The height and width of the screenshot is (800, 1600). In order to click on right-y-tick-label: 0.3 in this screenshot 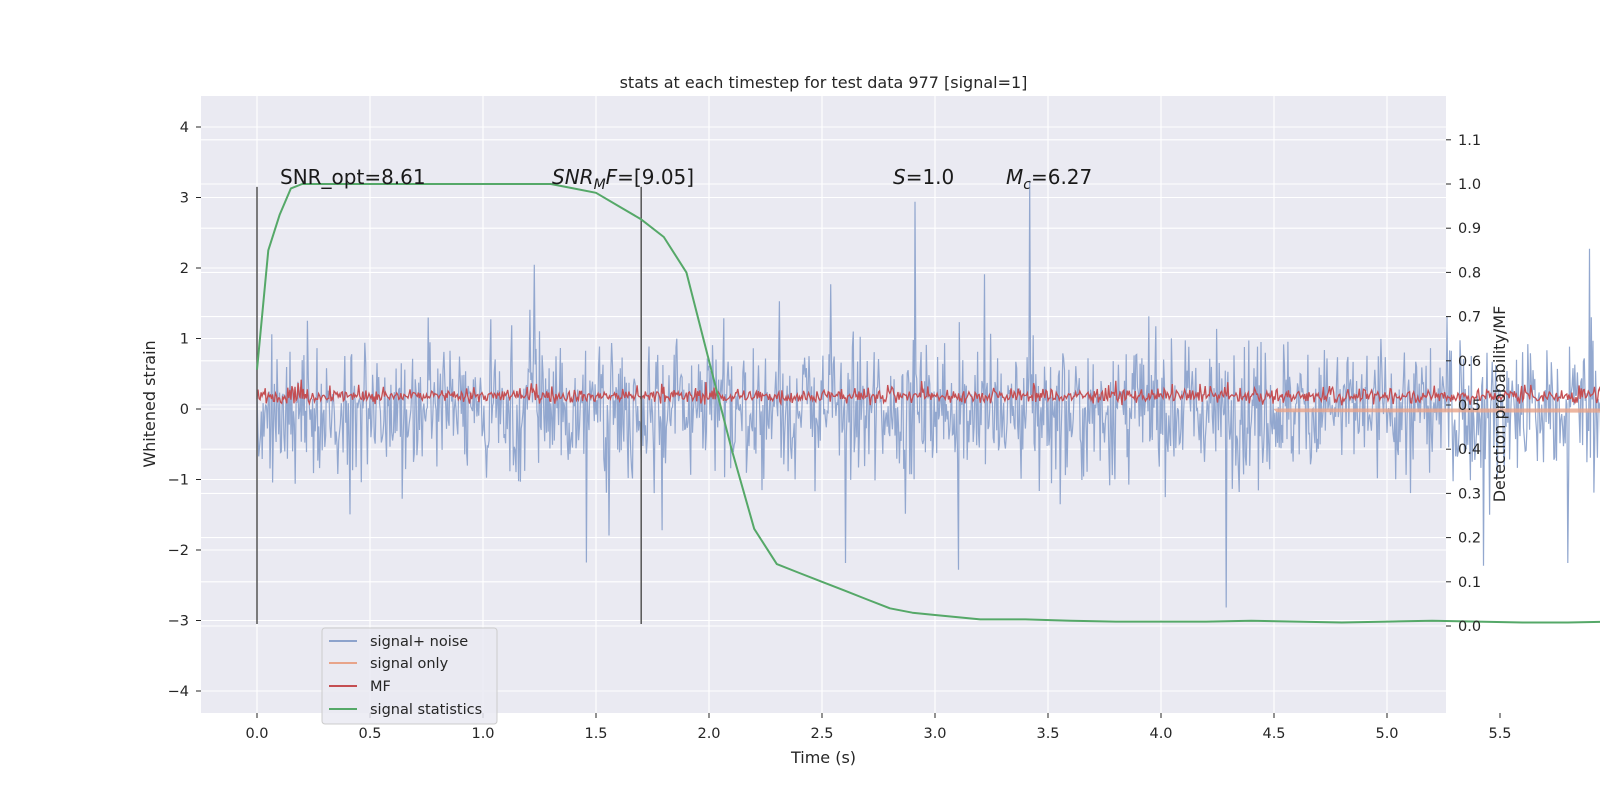, I will do `click(1469, 494)`.